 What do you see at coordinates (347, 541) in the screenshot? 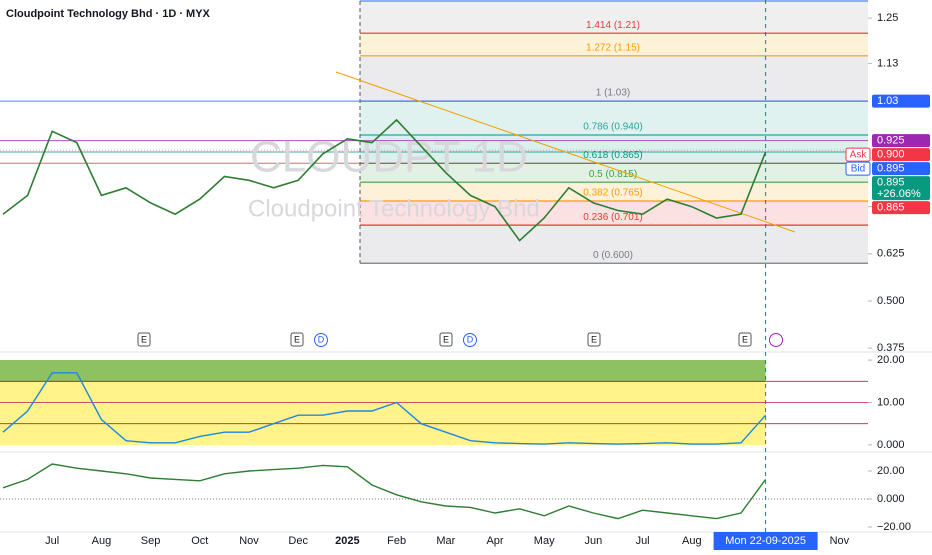
I see `x-tick-label: 2025` at bounding box center [347, 541].